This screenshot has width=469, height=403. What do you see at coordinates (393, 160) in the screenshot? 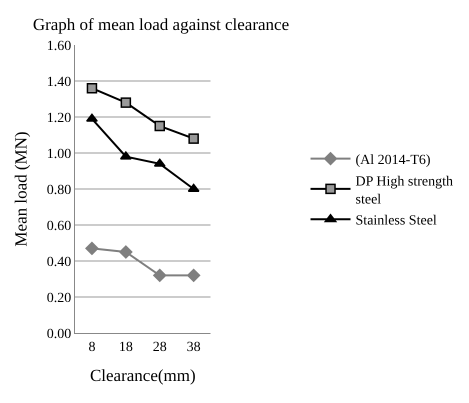
I see `legend-label: (Al 2014-T6)` at bounding box center [393, 160].